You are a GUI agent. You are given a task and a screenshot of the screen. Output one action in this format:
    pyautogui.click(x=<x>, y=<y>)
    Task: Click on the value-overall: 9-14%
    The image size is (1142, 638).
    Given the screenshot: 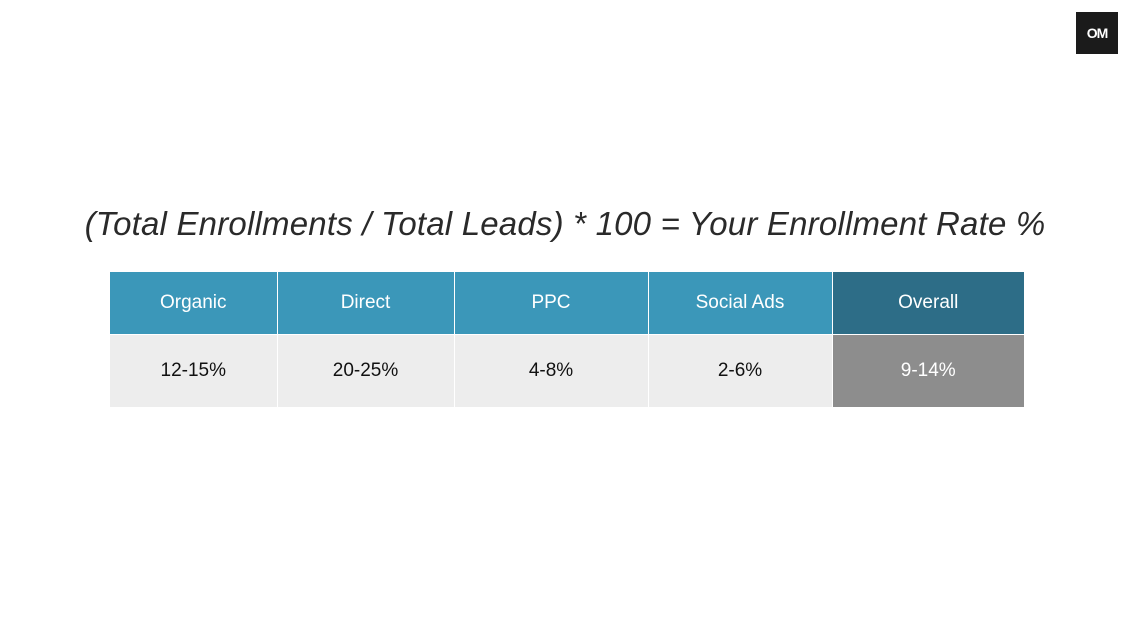 What is the action you would take?
    pyautogui.click(x=928, y=370)
    